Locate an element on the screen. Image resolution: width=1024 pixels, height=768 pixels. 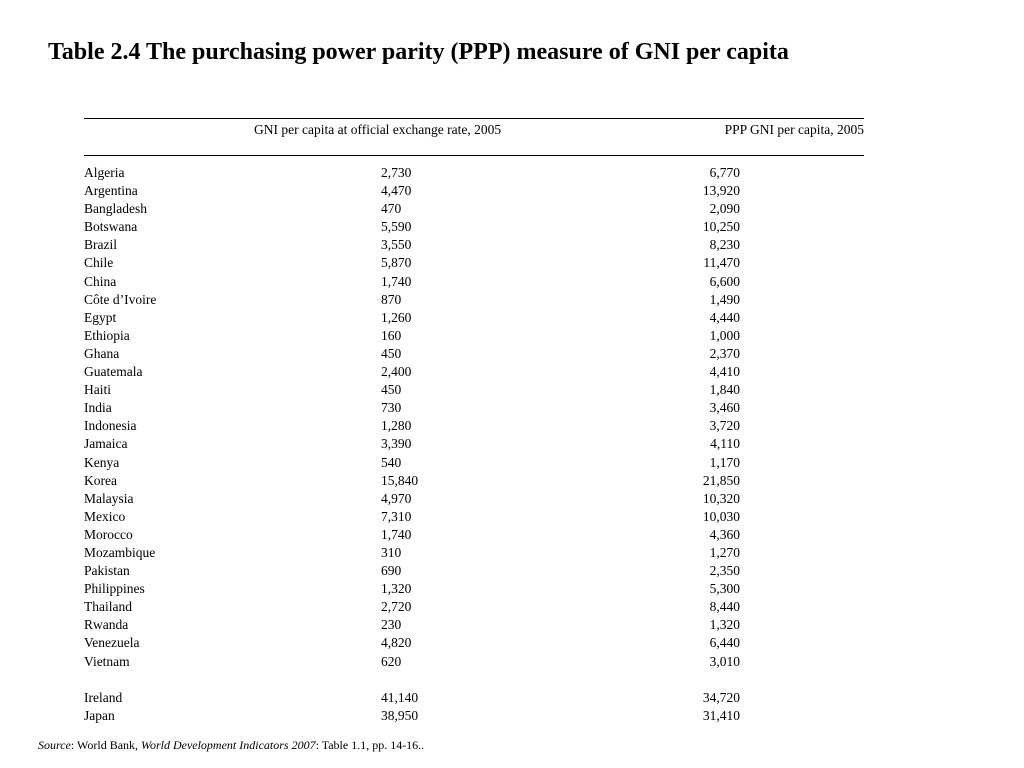
source-detail: : Table 1.1, pp. 14-16.. is located at coordinates (370, 745).